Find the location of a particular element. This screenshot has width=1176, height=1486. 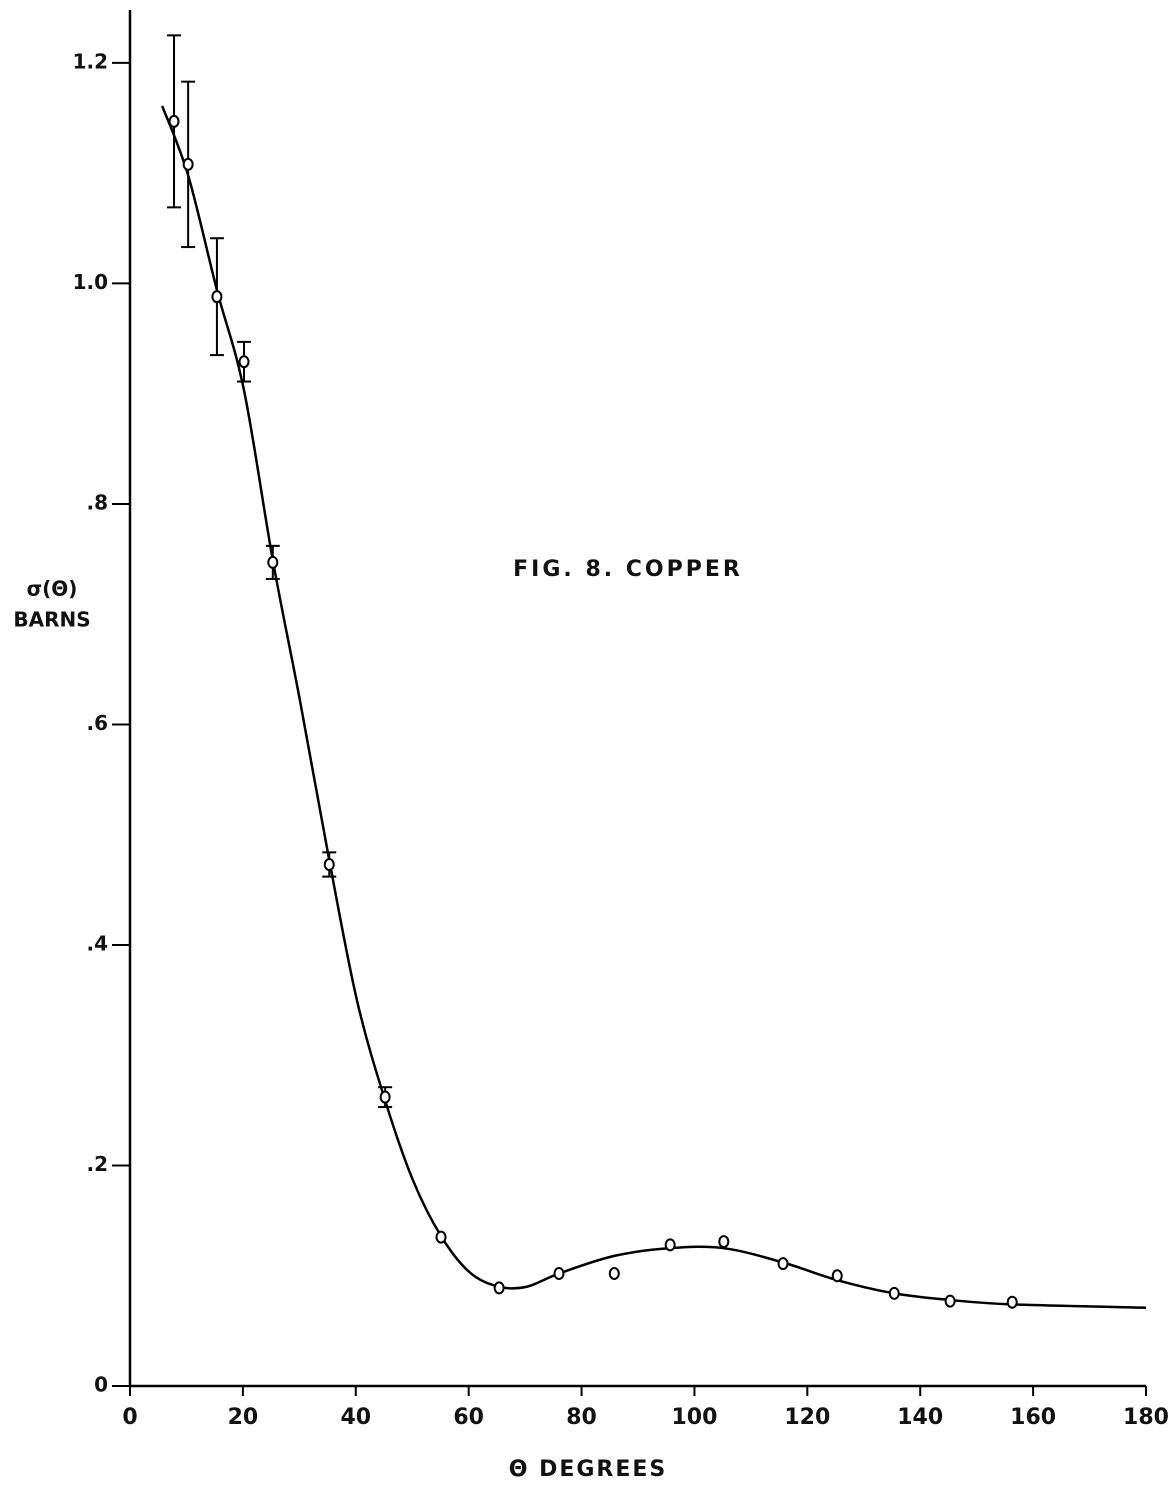

x-tick-label: 0 is located at coordinates (129, 1417).